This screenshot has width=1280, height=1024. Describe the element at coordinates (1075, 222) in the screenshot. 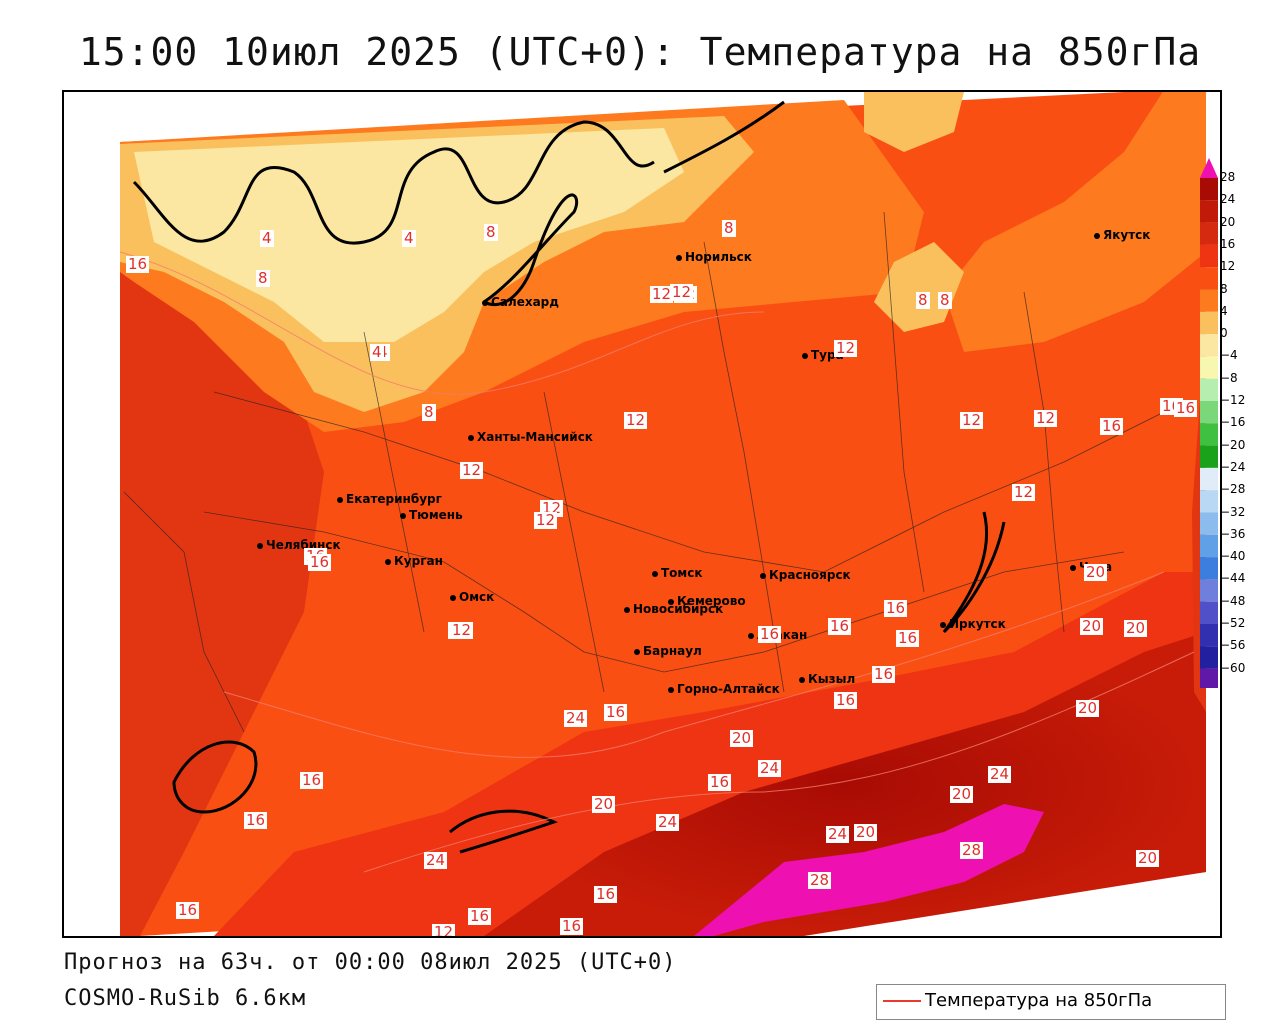

I see `mild-east-zone` at that location.